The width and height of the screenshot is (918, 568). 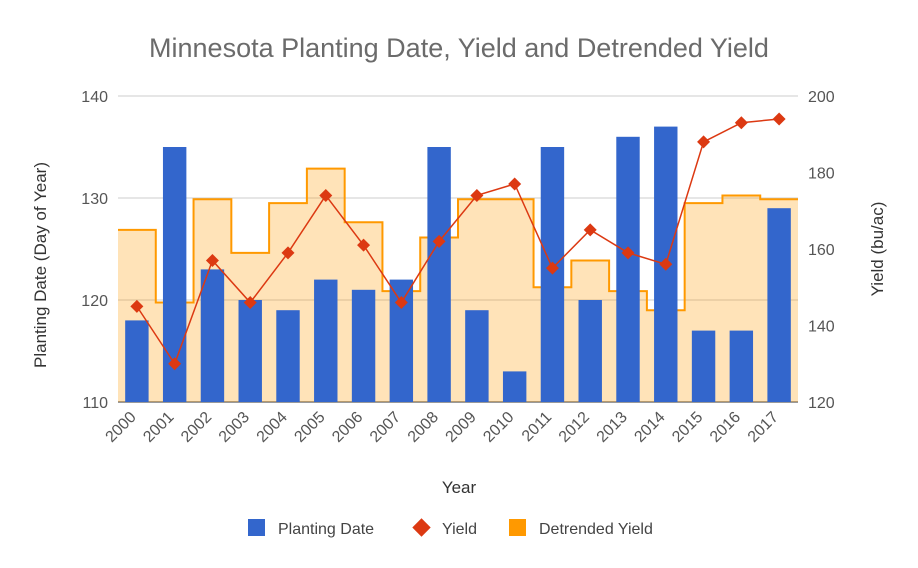 What do you see at coordinates (821, 250) in the screenshot?
I see `right-tick-label: 160` at bounding box center [821, 250].